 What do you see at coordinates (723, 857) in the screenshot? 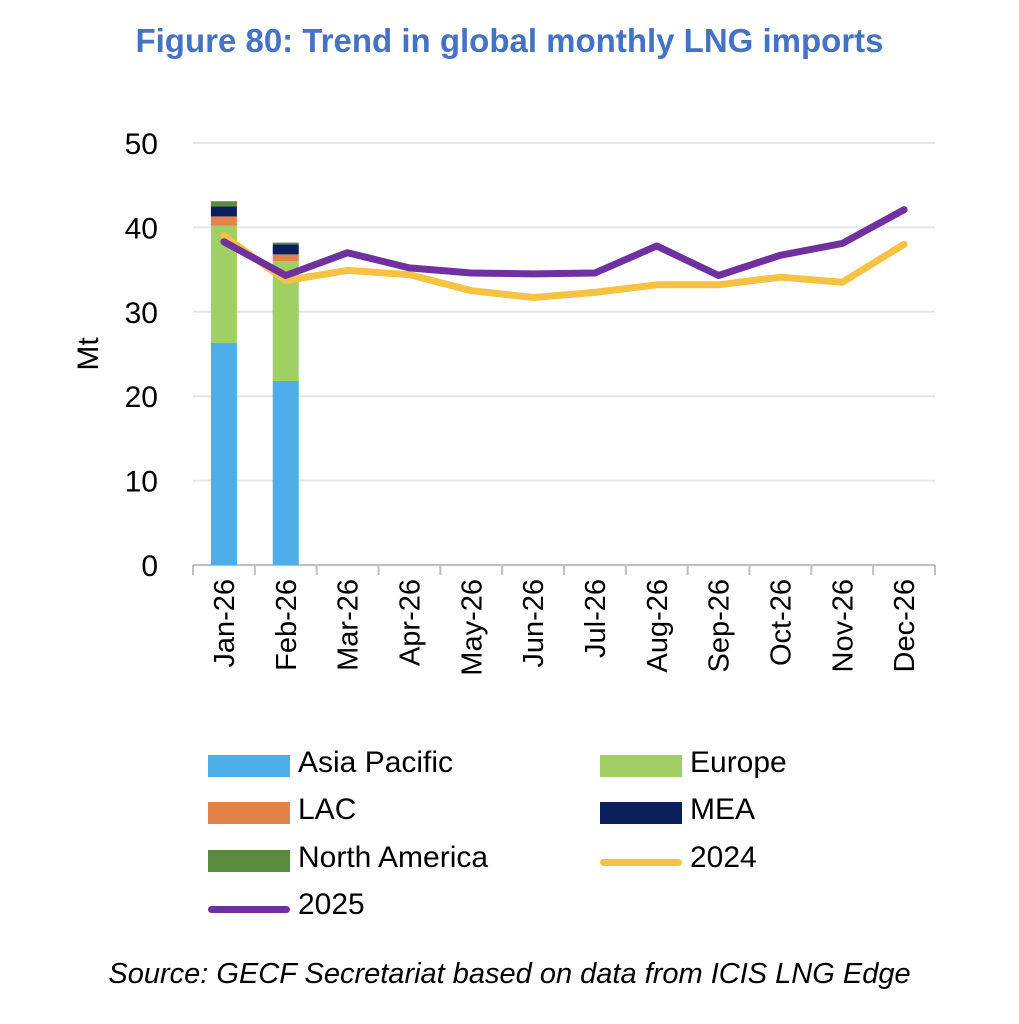
I see `legend-label: 2024` at bounding box center [723, 857].